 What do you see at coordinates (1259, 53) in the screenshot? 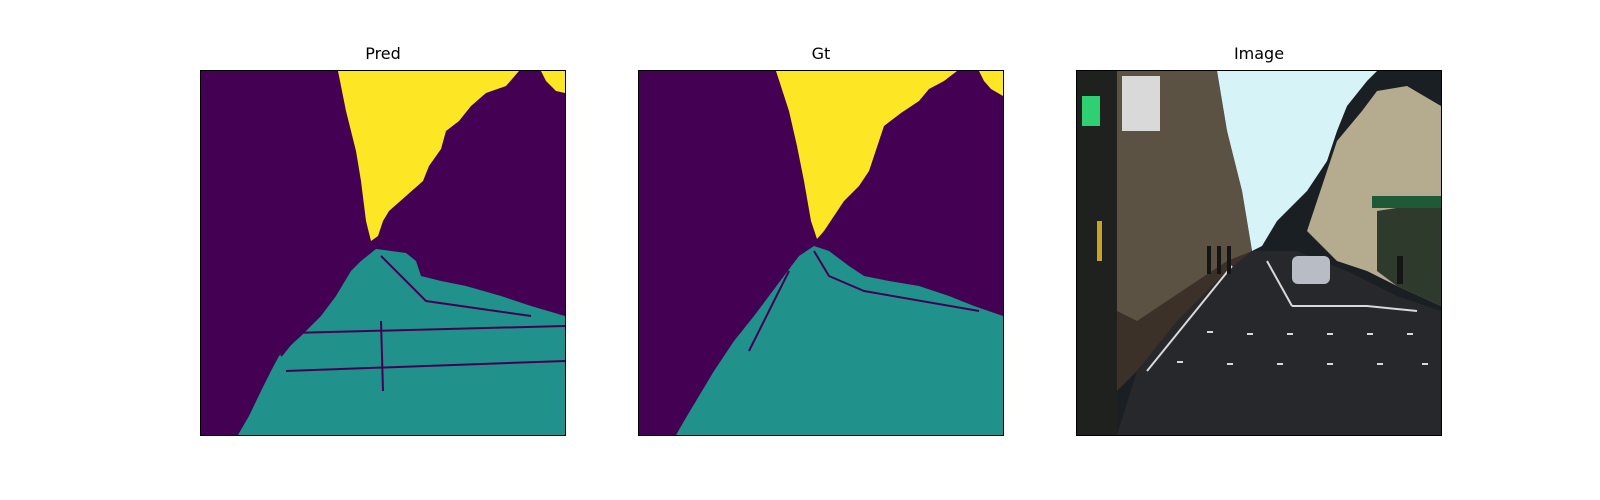
I see `image-title: Image` at bounding box center [1259, 53].